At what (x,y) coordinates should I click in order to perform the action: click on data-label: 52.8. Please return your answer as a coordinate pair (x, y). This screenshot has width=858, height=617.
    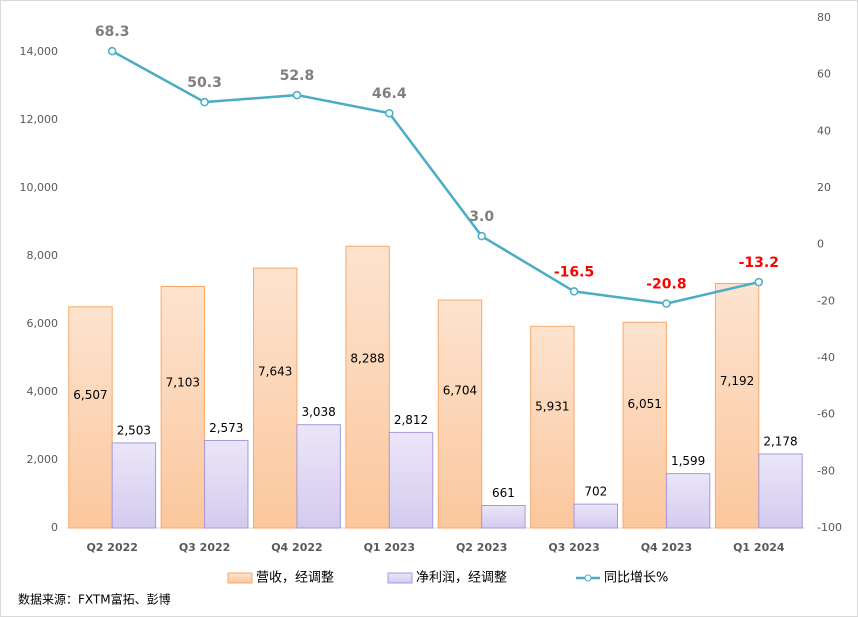
    Looking at the image, I should click on (297, 76).